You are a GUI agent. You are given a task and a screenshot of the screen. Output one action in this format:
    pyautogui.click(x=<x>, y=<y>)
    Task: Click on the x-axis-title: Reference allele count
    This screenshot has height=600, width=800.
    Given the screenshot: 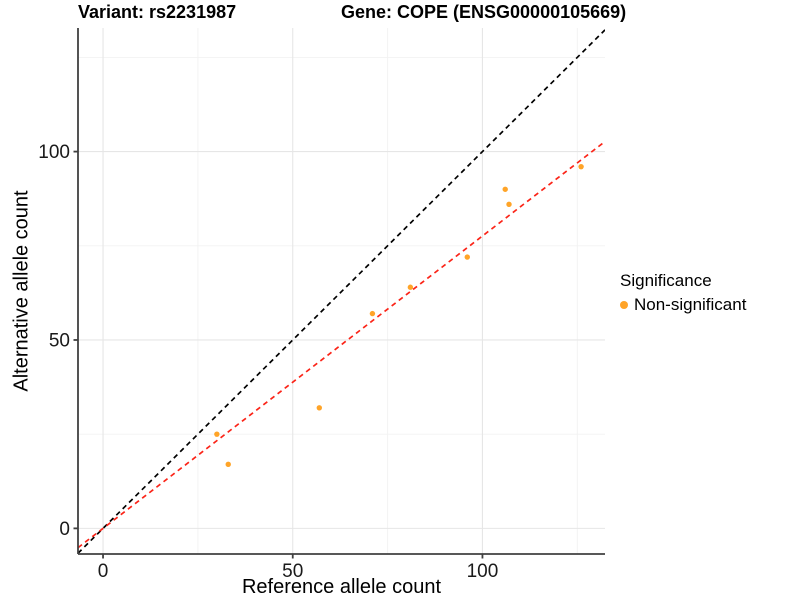 What is the action you would take?
    pyautogui.click(x=341, y=587)
    